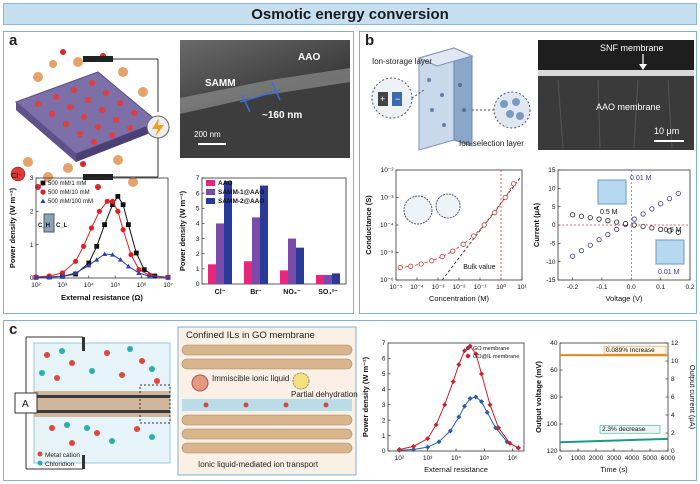 This screenshot has height=484, width=700. What do you see at coordinates (573, 287) in the screenshot?
I see `b2-xtick-label: -0.2` at bounding box center [573, 287].